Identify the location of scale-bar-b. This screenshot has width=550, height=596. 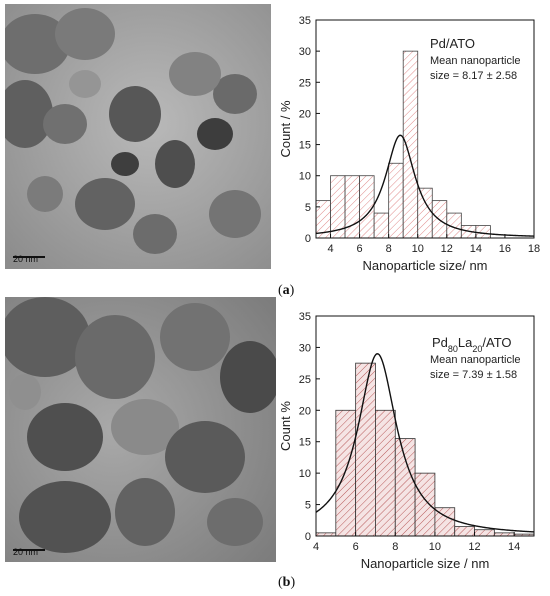
(29, 550).